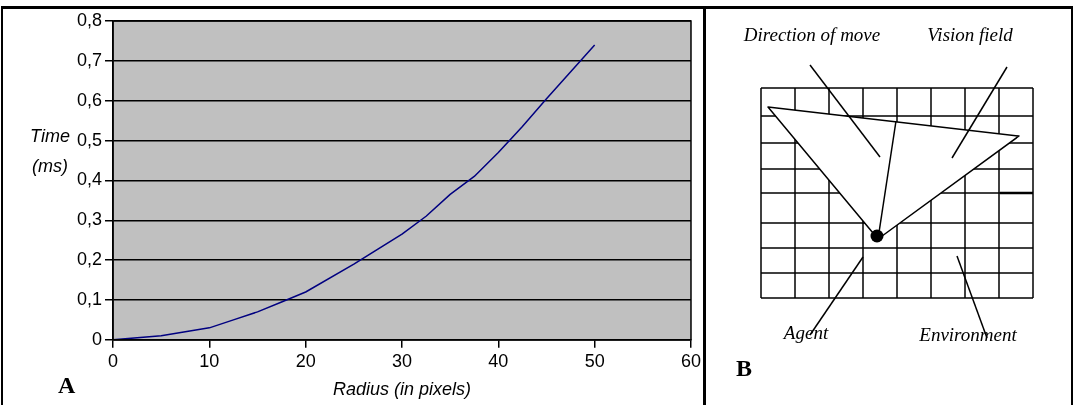  What do you see at coordinates (97, 338) in the screenshot?
I see `y-tick-label: 0` at bounding box center [97, 338].